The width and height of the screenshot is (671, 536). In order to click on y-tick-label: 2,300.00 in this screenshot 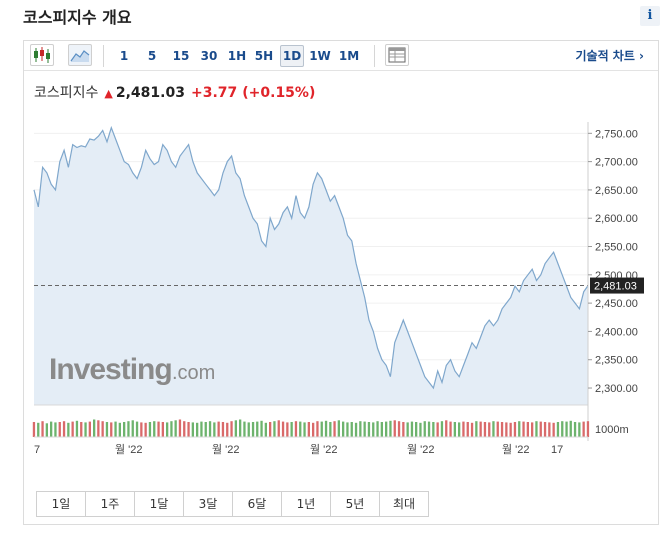, I will do `click(616, 389)`.